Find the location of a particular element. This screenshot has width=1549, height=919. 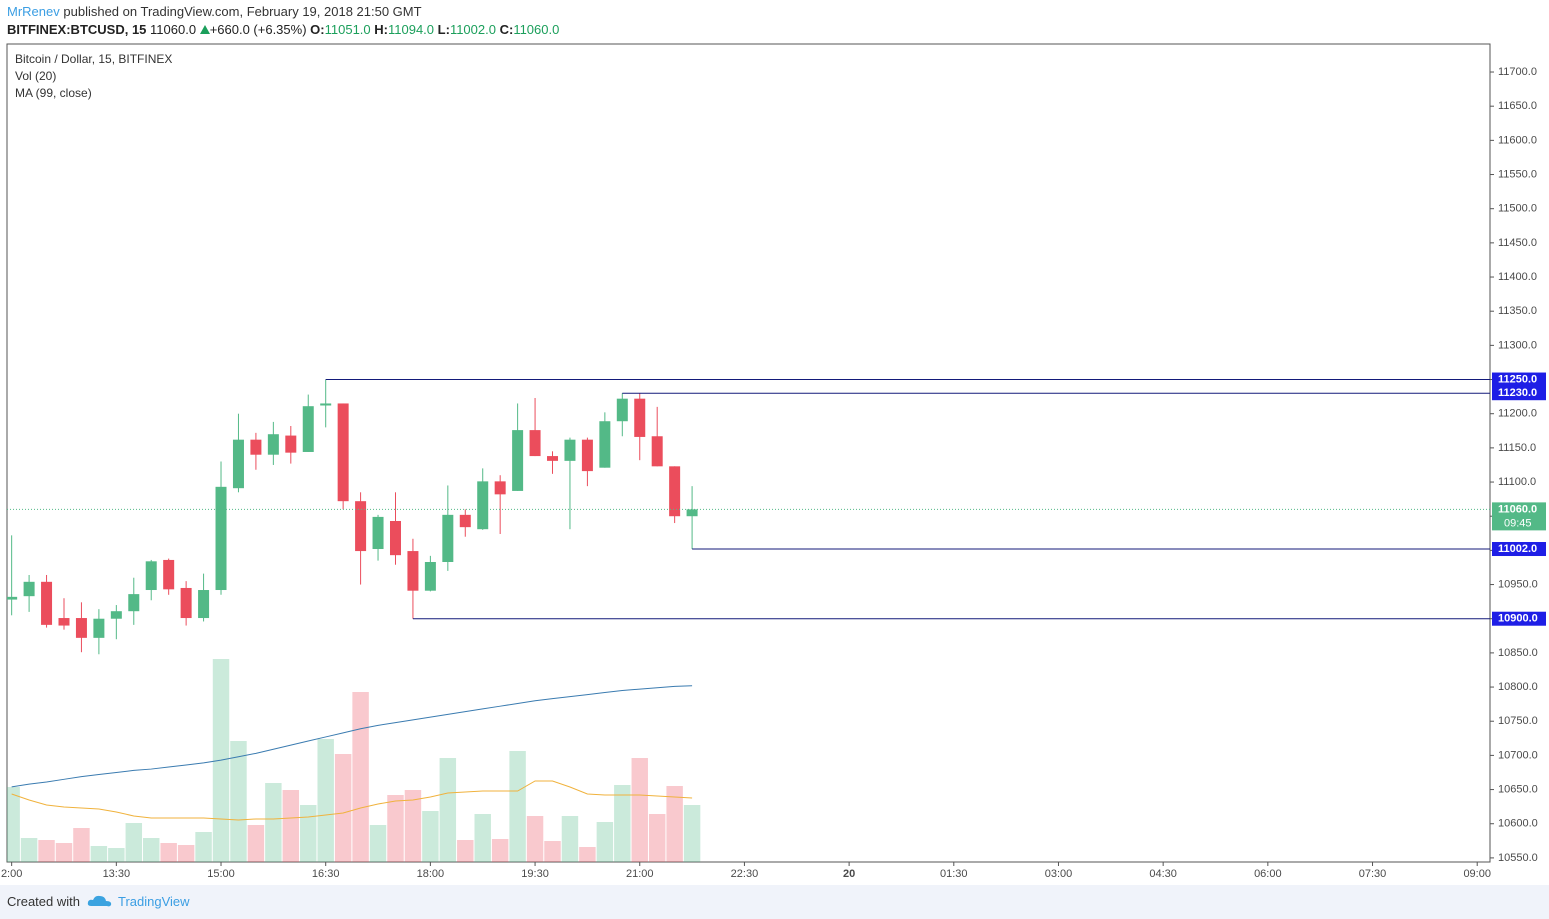

level-label: 11002.0 is located at coordinates (1517, 549).